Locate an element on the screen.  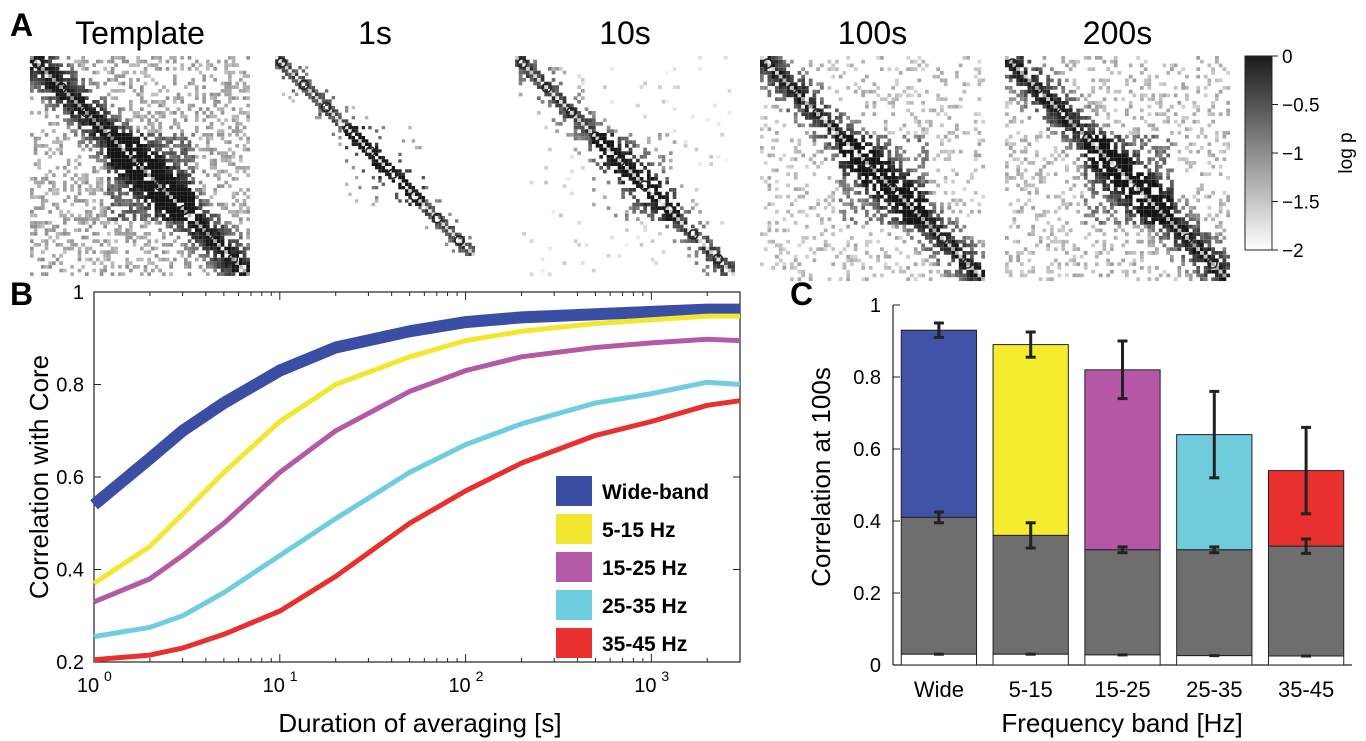
colorbar-tick-label: −1 is located at coordinates (1293, 154).